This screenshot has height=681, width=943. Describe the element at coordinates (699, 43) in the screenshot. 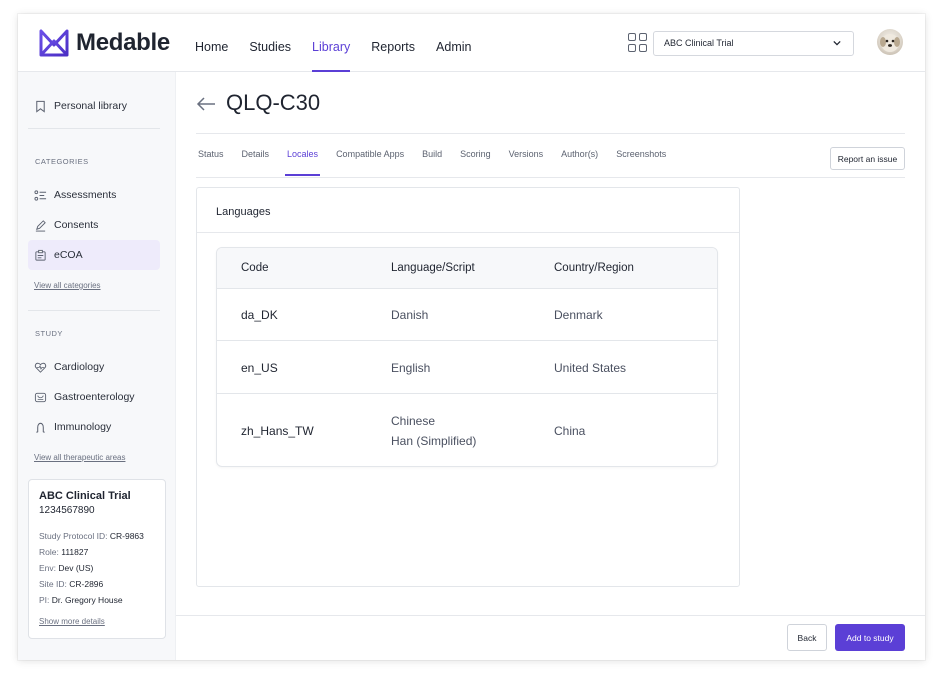

I see `study-select-value: ABC Clinical Trial` at that location.